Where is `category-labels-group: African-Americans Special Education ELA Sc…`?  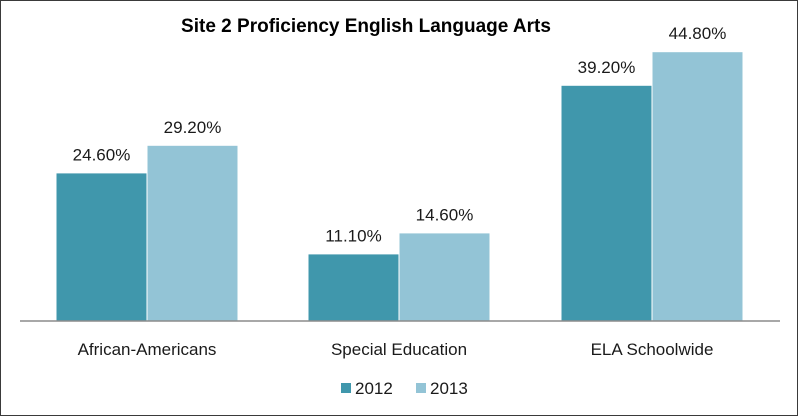 category-labels-group: African-Americans Special Education ELA Sc… is located at coordinates (396, 349).